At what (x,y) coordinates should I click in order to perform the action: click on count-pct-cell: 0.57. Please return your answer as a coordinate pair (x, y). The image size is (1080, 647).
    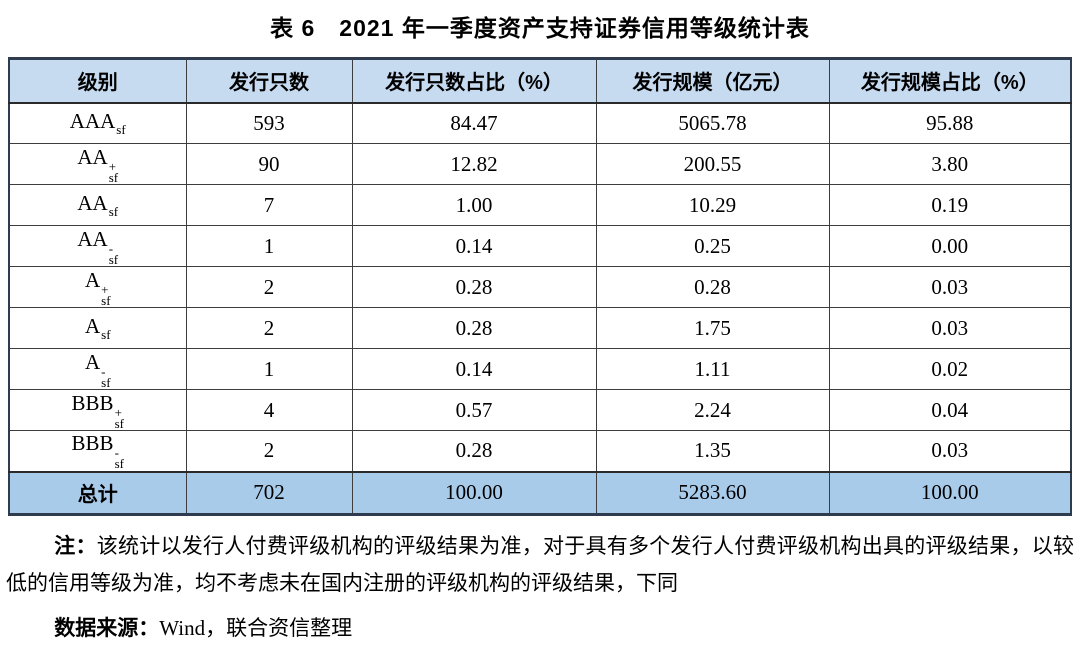
    Looking at the image, I should click on (474, 410).